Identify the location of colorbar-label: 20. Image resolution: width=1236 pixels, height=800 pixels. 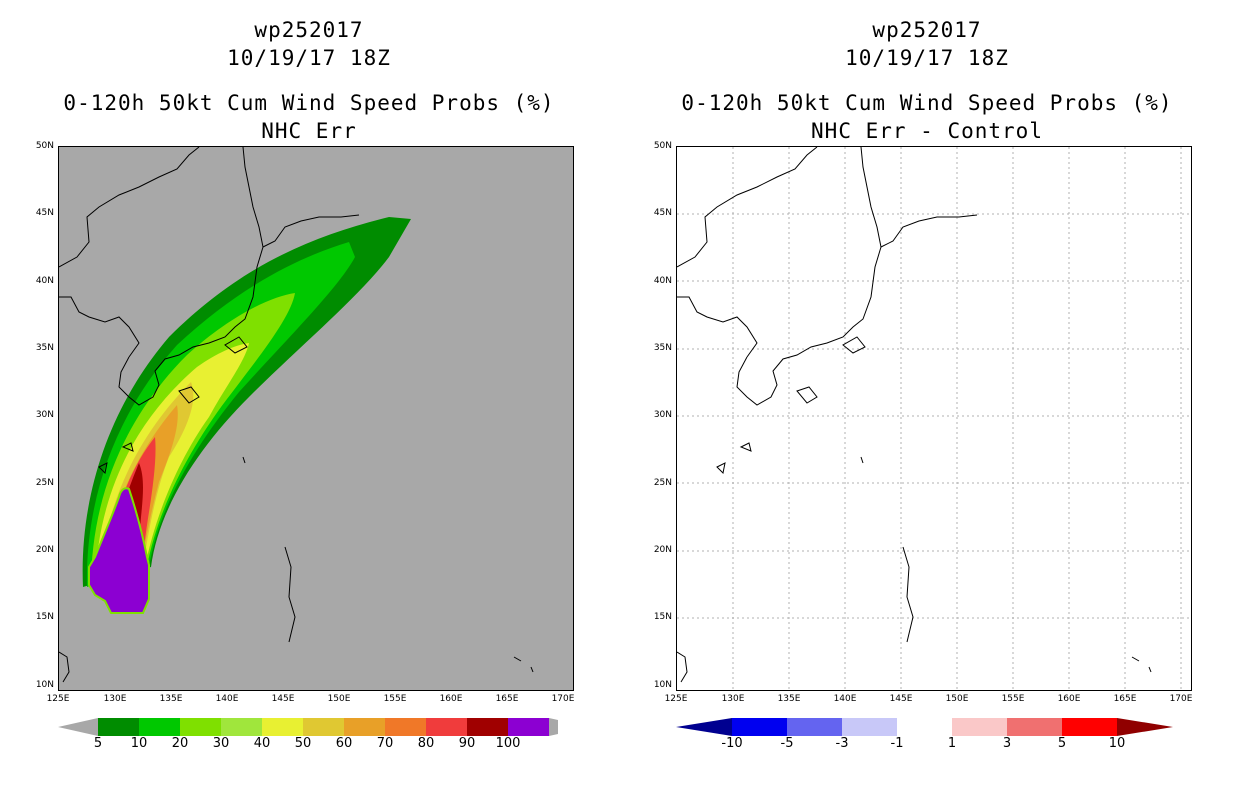
(180, 743).